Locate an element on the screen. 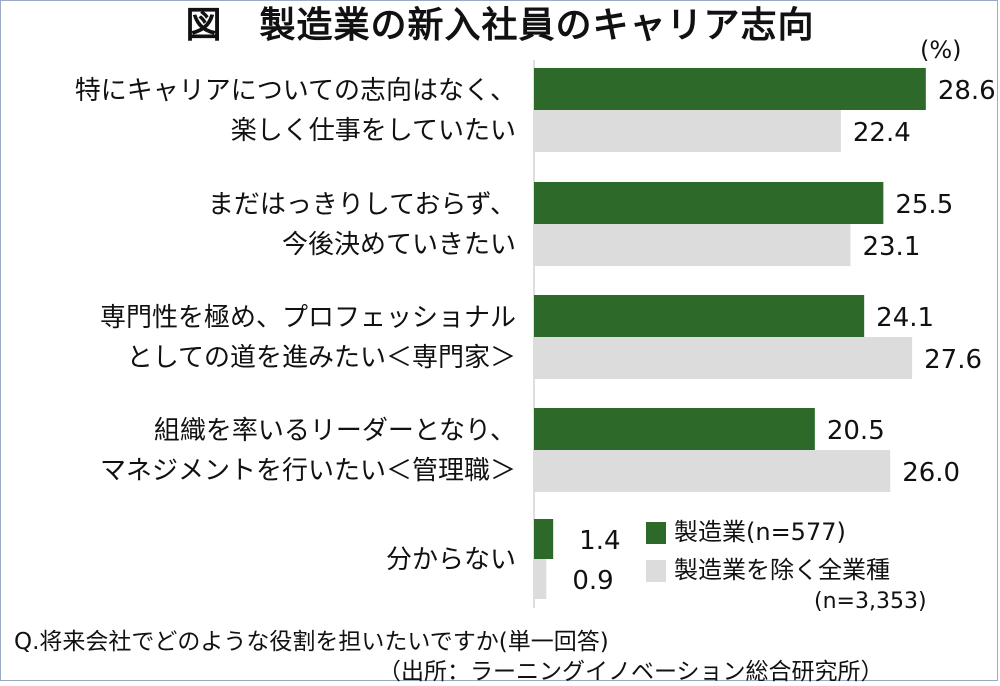  bar-other-industries-no-preference is located at coordinates (687, 131).